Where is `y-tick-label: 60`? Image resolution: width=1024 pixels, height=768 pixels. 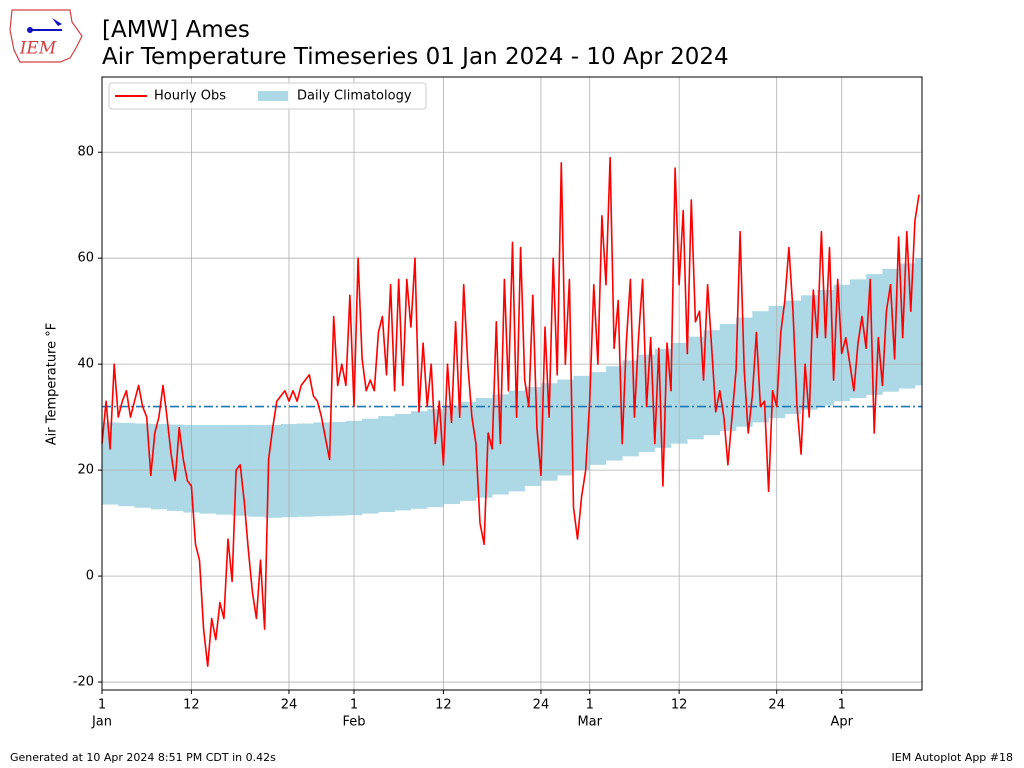 y-tick-label: 60 is located at coordinates (85, 258).